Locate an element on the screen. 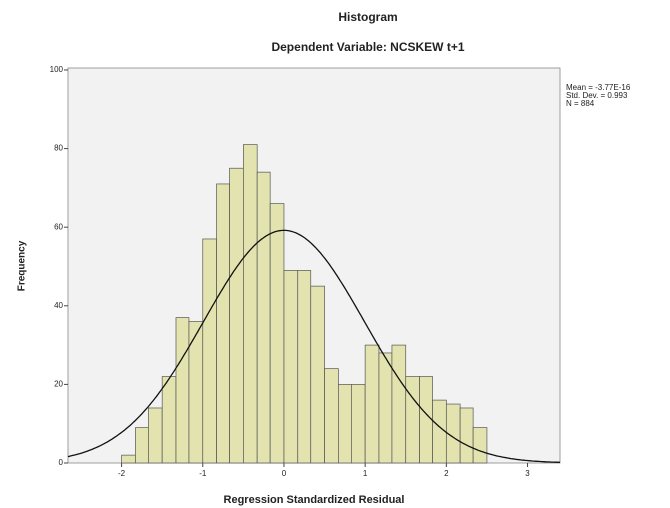  y-tick-label: 0 is located at coordinates (61, 462).